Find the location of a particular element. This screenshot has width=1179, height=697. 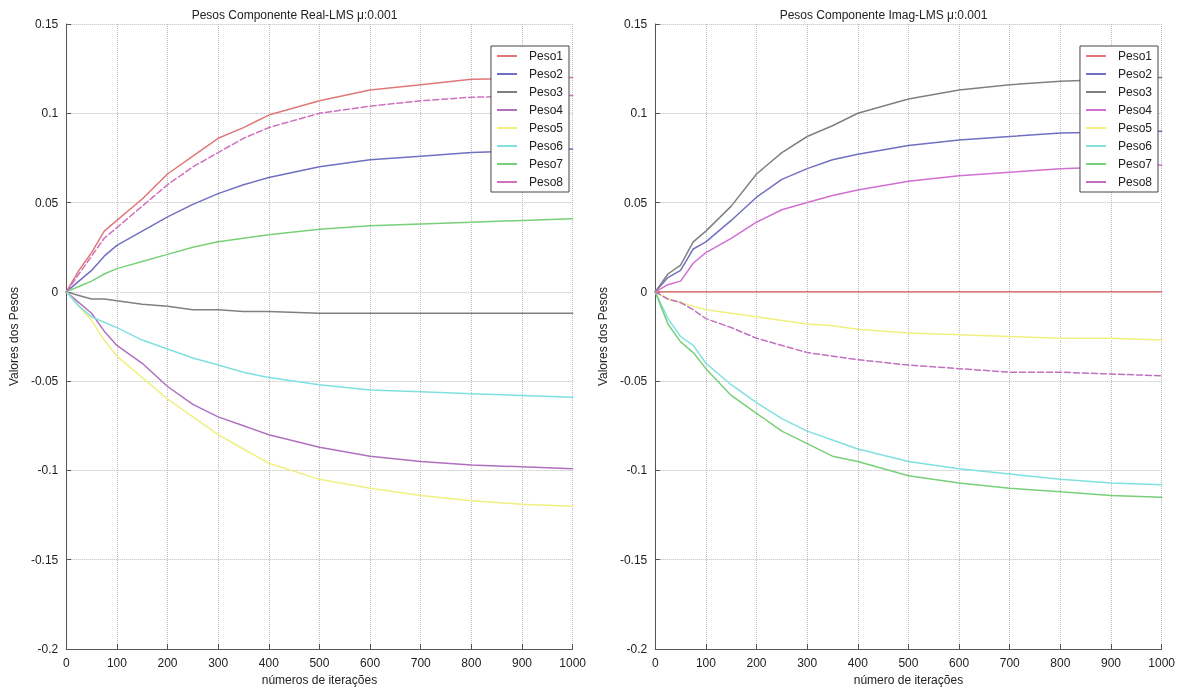

chart-title: Pesos Componente Real-LMS μ:0.001 is located at coordinates (294, 15).